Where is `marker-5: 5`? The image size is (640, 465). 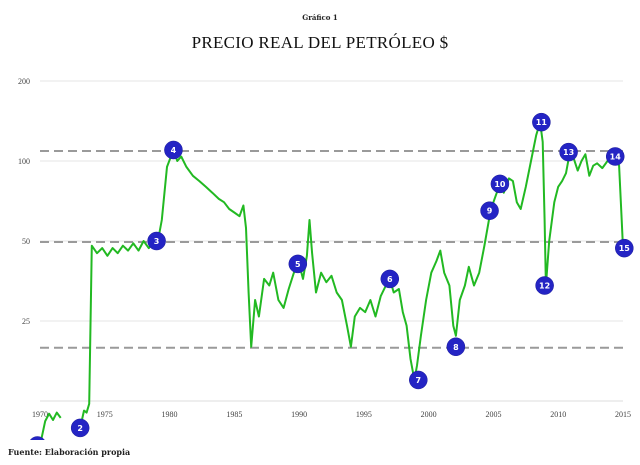
marker-5: 5 is located at coordinates (298, 264).